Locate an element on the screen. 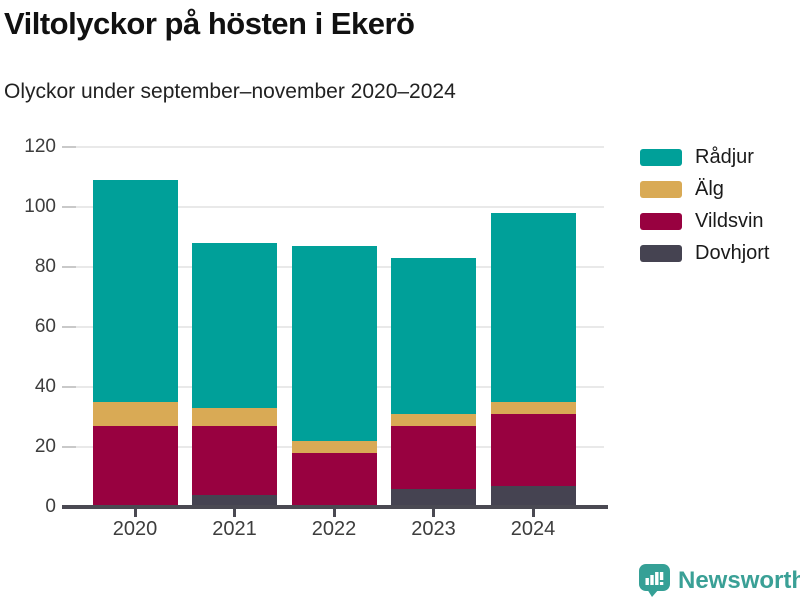 This screenshot has height=603, width=800. bar-segment-älg-2022 is located at coordinates (334, 447).